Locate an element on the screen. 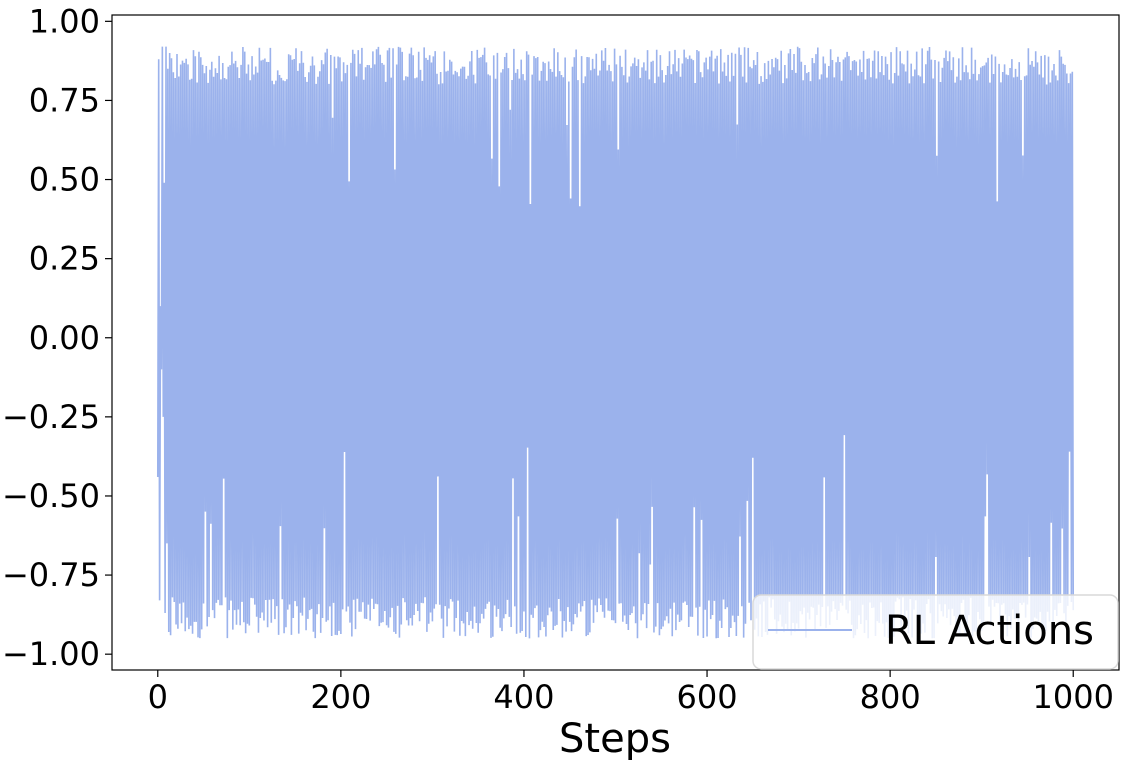 The image size is (1137, 760). x-axis: 0 200 400 600 800 1000 is located at coordinates (631, 693).